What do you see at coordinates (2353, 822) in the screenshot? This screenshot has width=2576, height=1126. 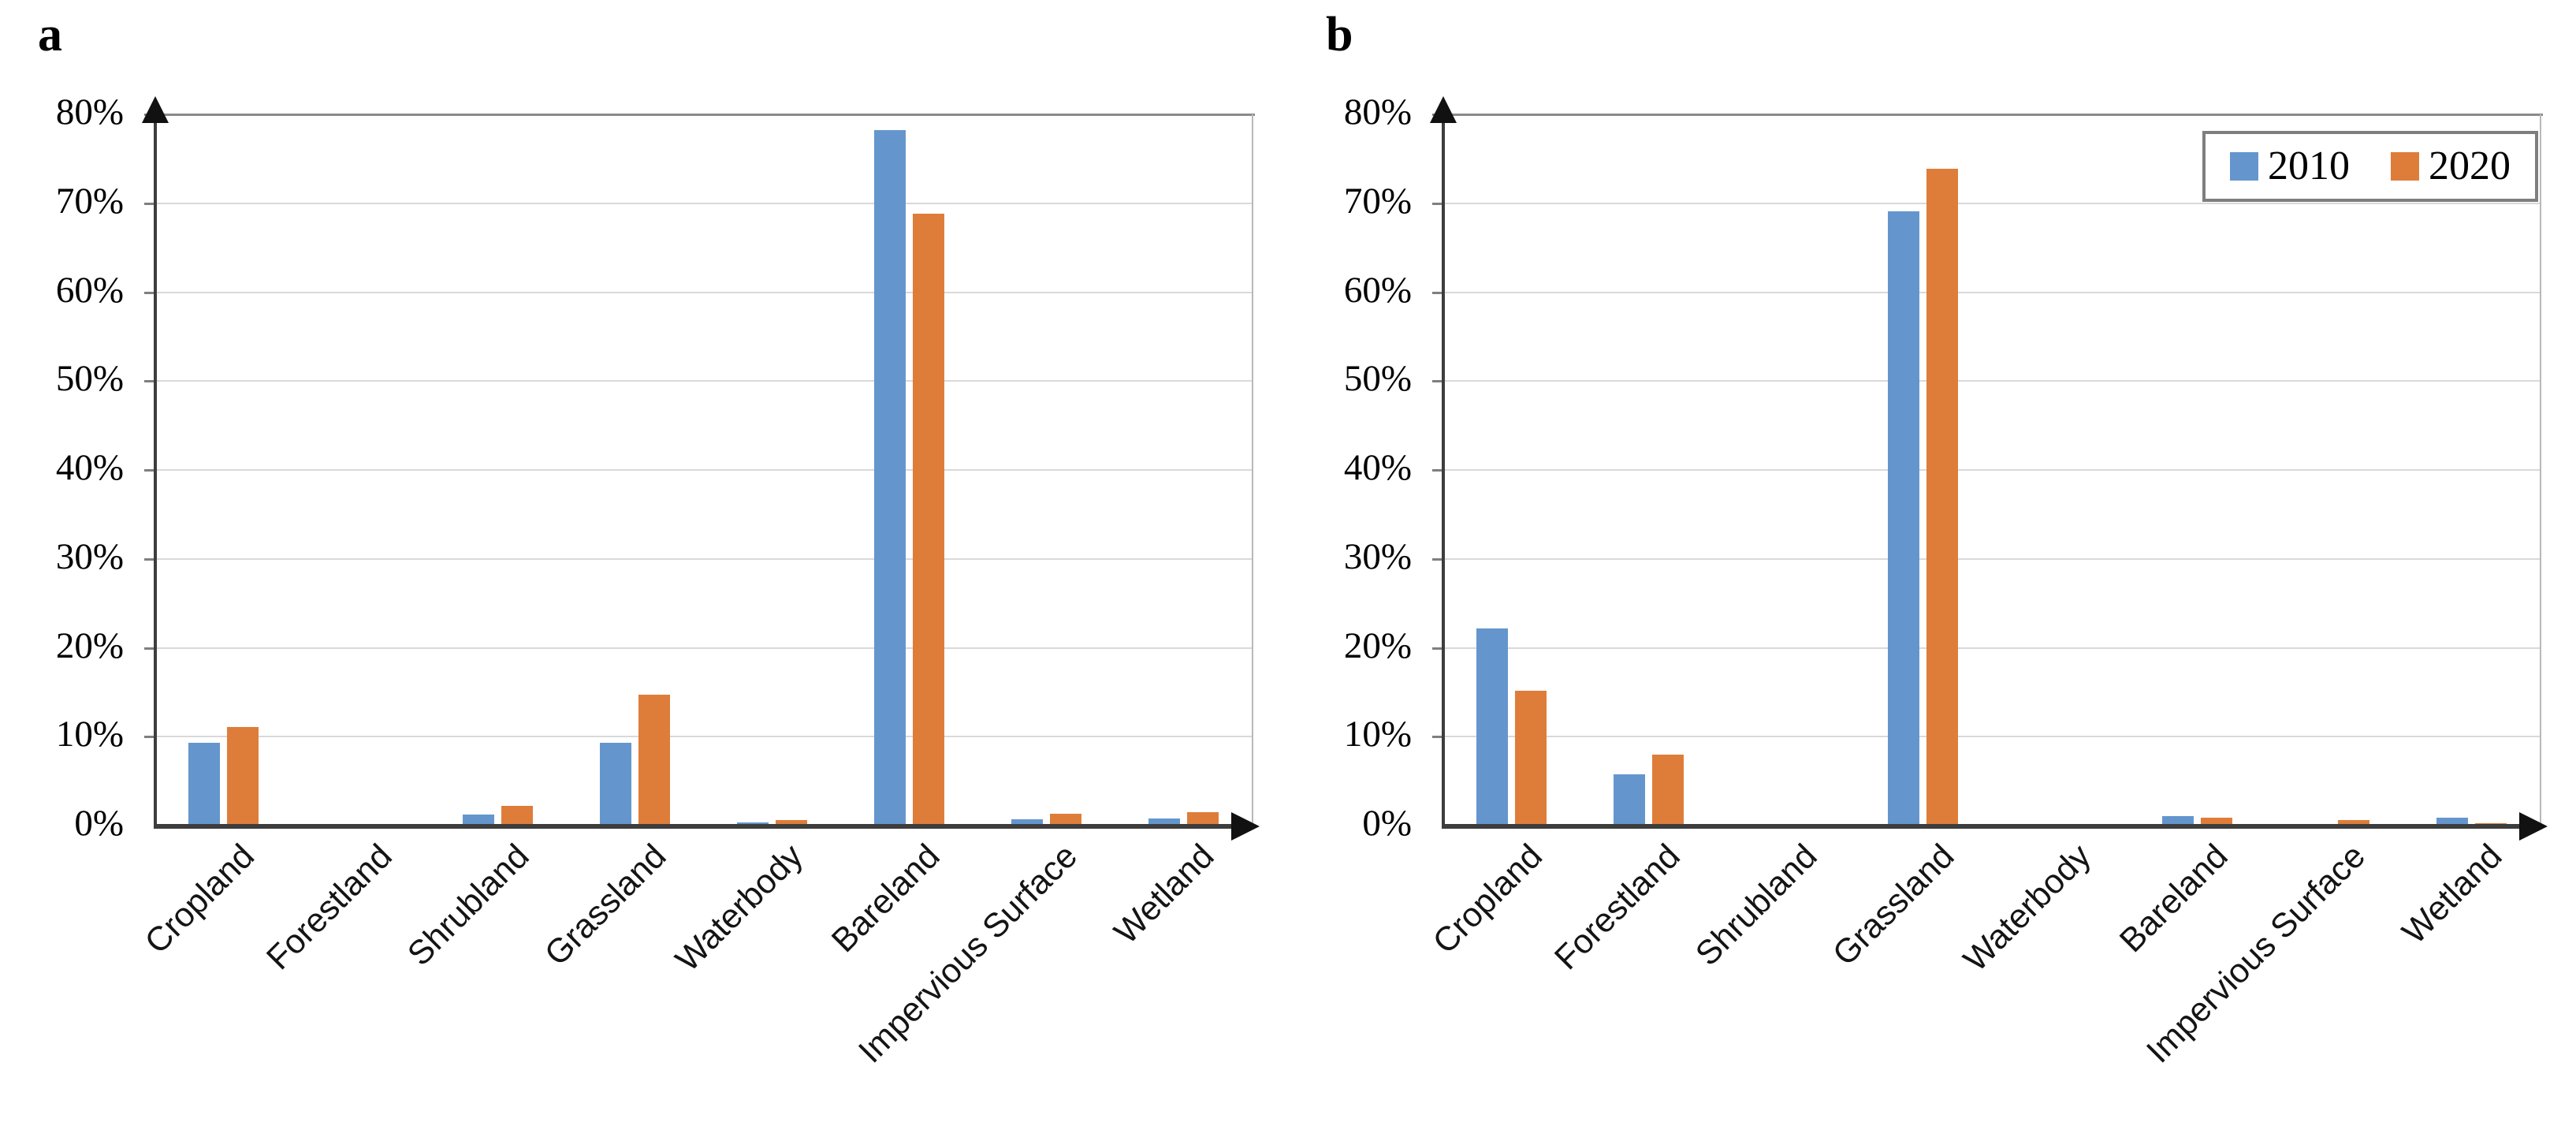 I see `bar-impervious-surface-2020` at bounding box center [2353, 822].